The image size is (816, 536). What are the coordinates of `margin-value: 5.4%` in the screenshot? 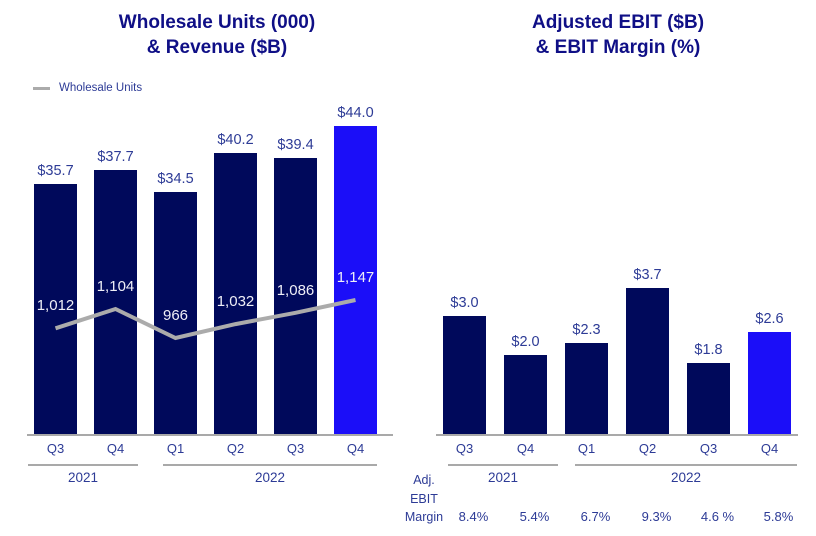 It's located at (534, 516).